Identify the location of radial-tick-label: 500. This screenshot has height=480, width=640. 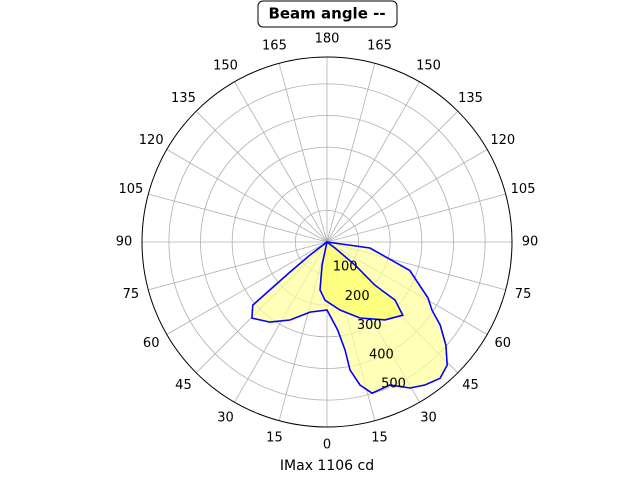
(393, 384).